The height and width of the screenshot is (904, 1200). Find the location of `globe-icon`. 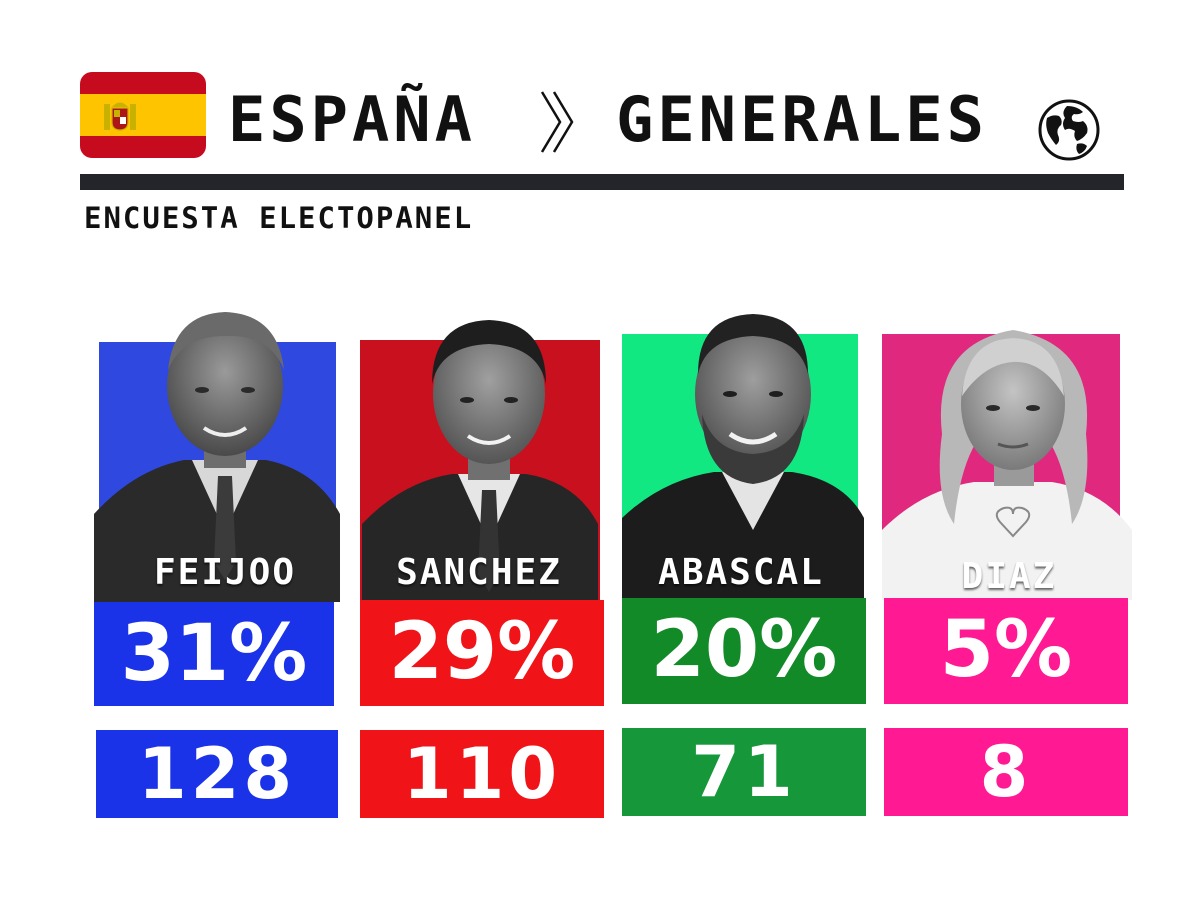

globe-icon is located at coordinates (1069, 132).